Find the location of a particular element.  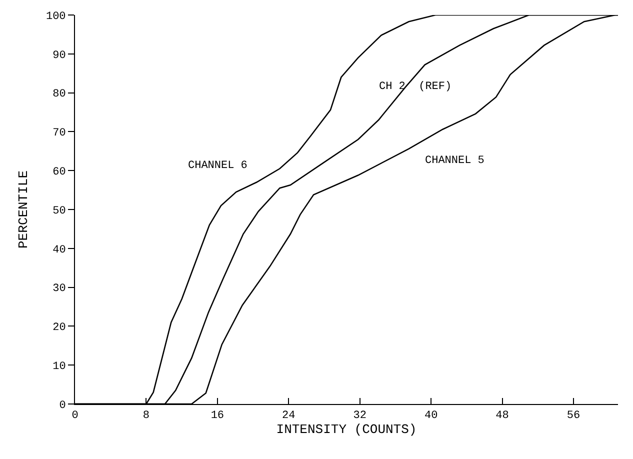

x-tick-label: 0 is located at coordinates (75, 416).